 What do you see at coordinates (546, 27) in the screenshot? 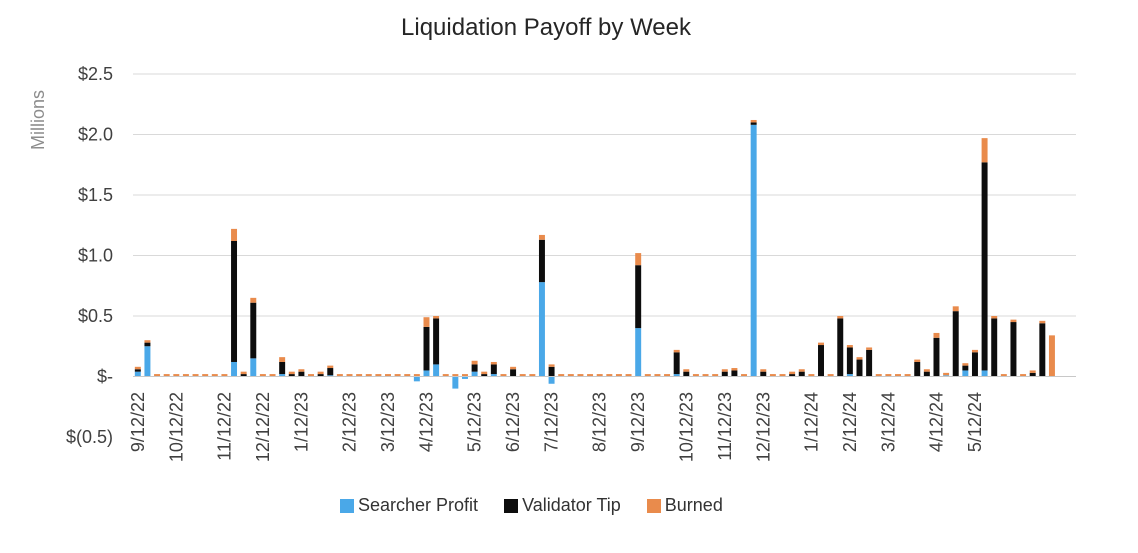
I see `chart-title: Liquidation Payoff by Week` at bounding box center [546, 27].